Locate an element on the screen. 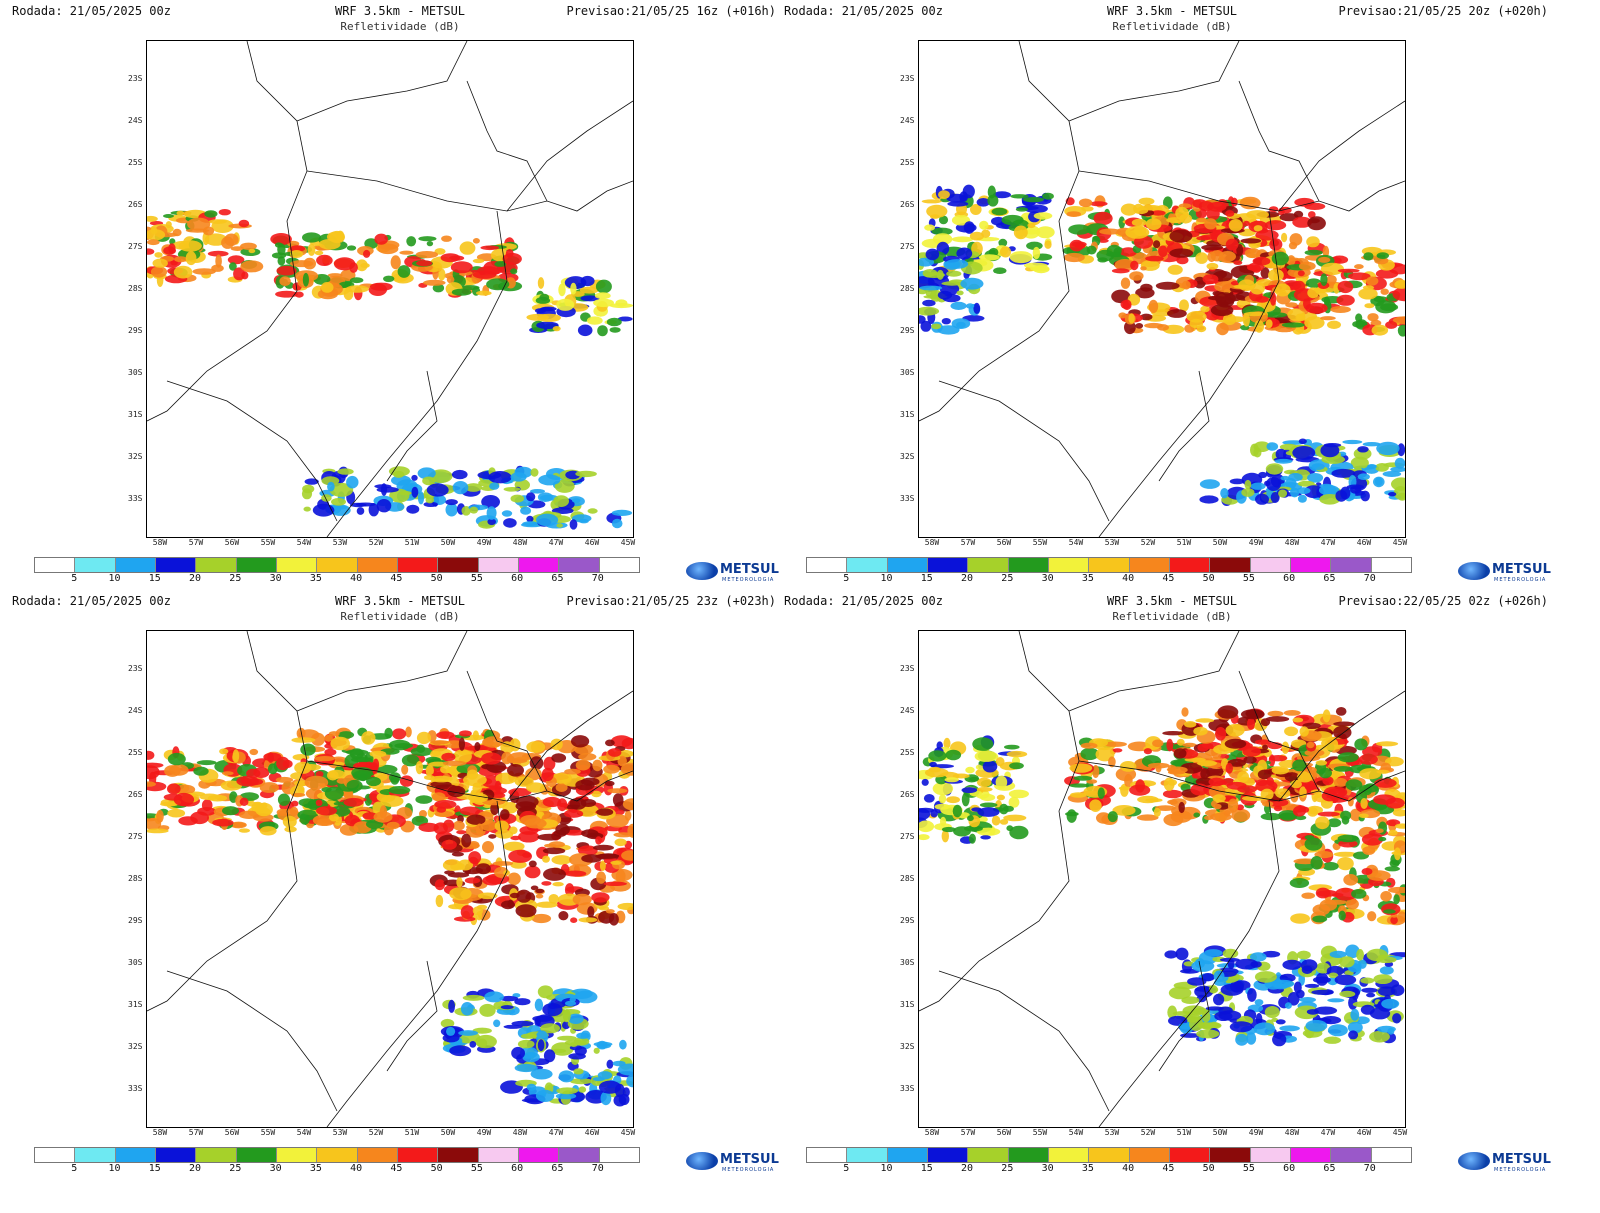 This screenshot has height=1213, width=1600. colorbar-label: 35 is located at coordinates (1087, 578).